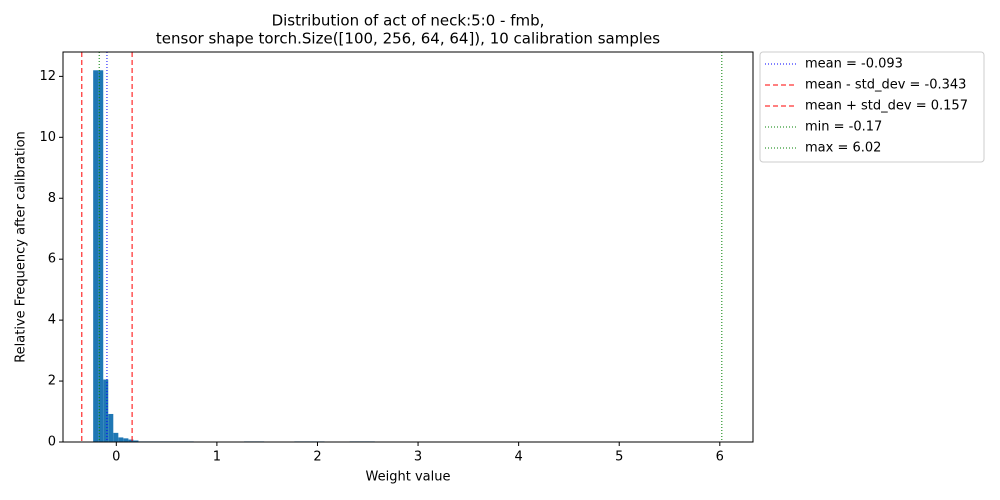 This screenshot has width=1000, height=500. What do you see at coordinates (217, 457) in the screenshot?
I see `x-tick-label: 1` at bounding box center [217, 457].